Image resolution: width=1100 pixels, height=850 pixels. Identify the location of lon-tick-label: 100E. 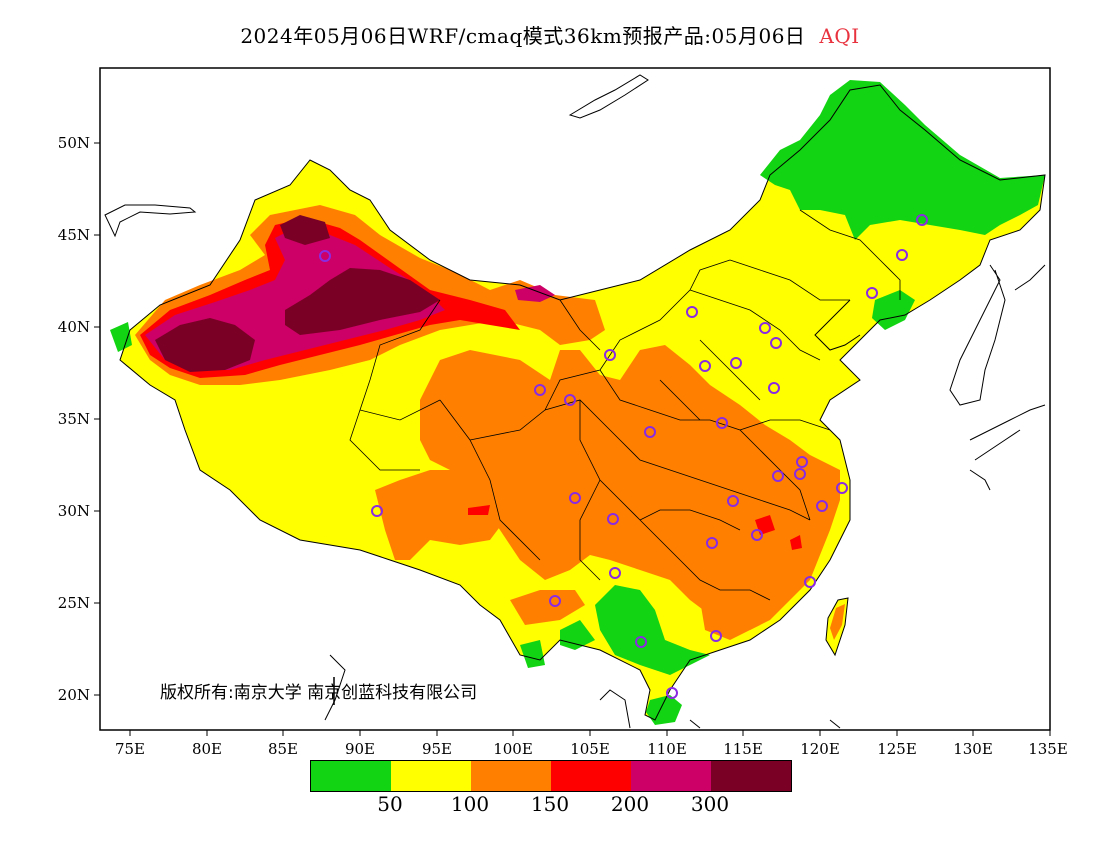
(513, 749).